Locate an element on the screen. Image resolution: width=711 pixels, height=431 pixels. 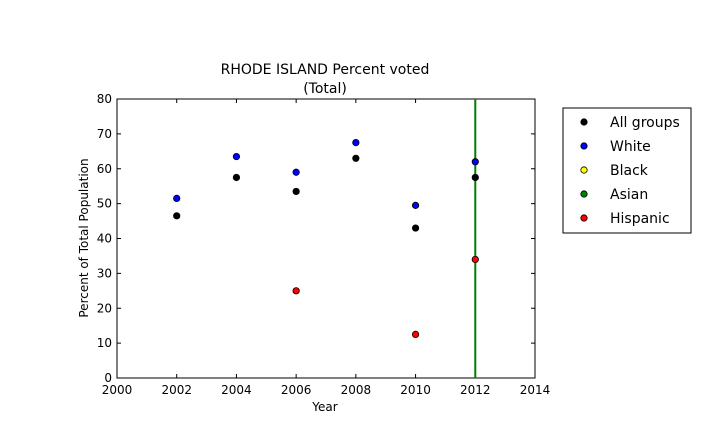
y-tick-label: 0 is located at coordinates (108, 378).